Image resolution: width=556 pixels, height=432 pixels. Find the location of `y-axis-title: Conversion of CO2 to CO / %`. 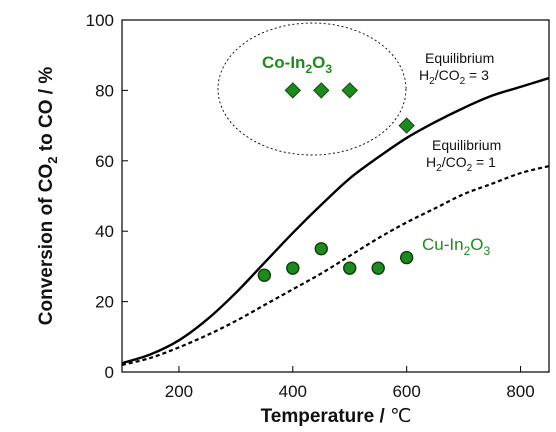

y-axis-title: Conversion of CO2 to CO / % is located at coordinates (48, 196).